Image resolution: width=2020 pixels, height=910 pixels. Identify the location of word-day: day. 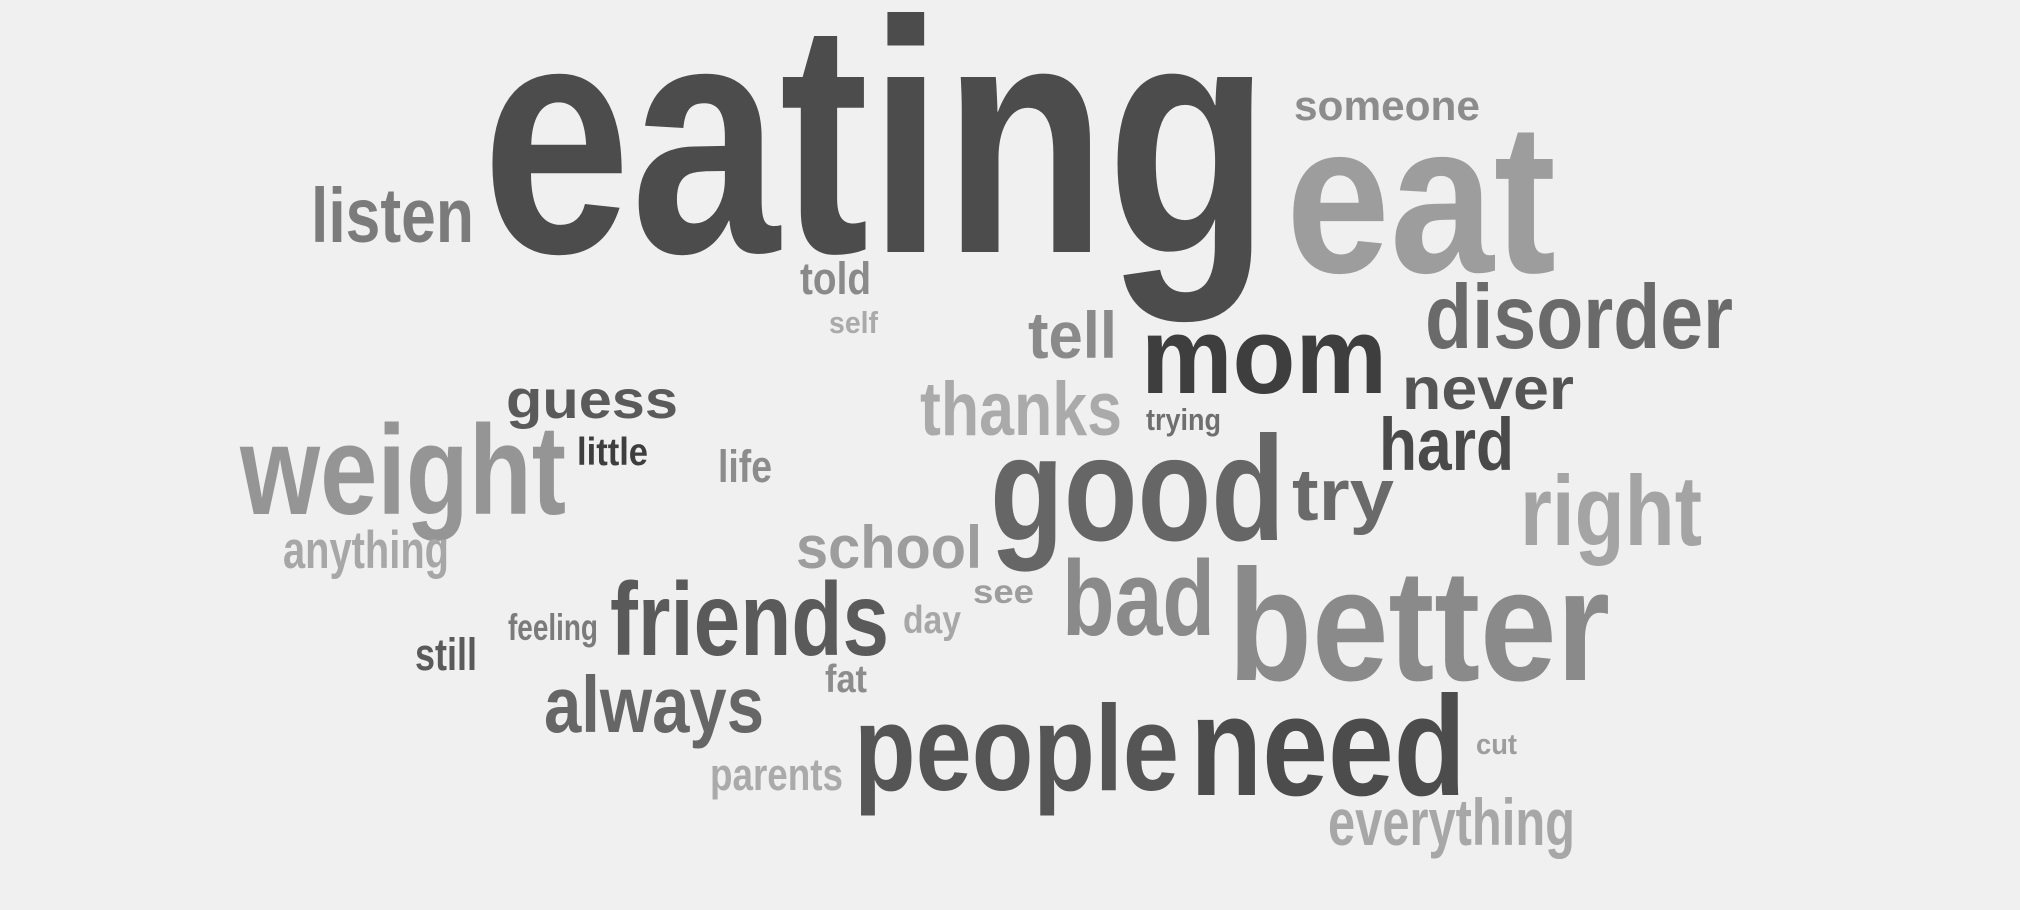
(932, 620).